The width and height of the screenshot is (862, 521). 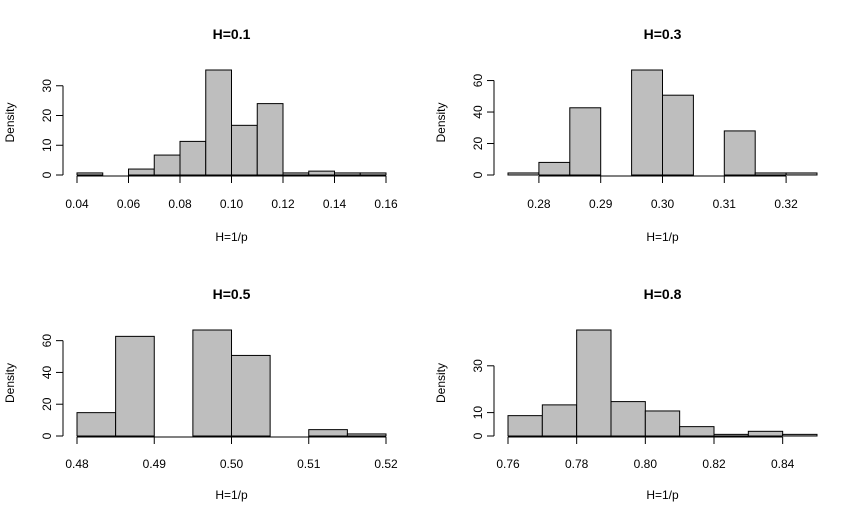 What do you see at coordinates (478, 81) in the screenshot?
I see `y-tick-label-tr-3: 60` at bounding box center [478, 81].